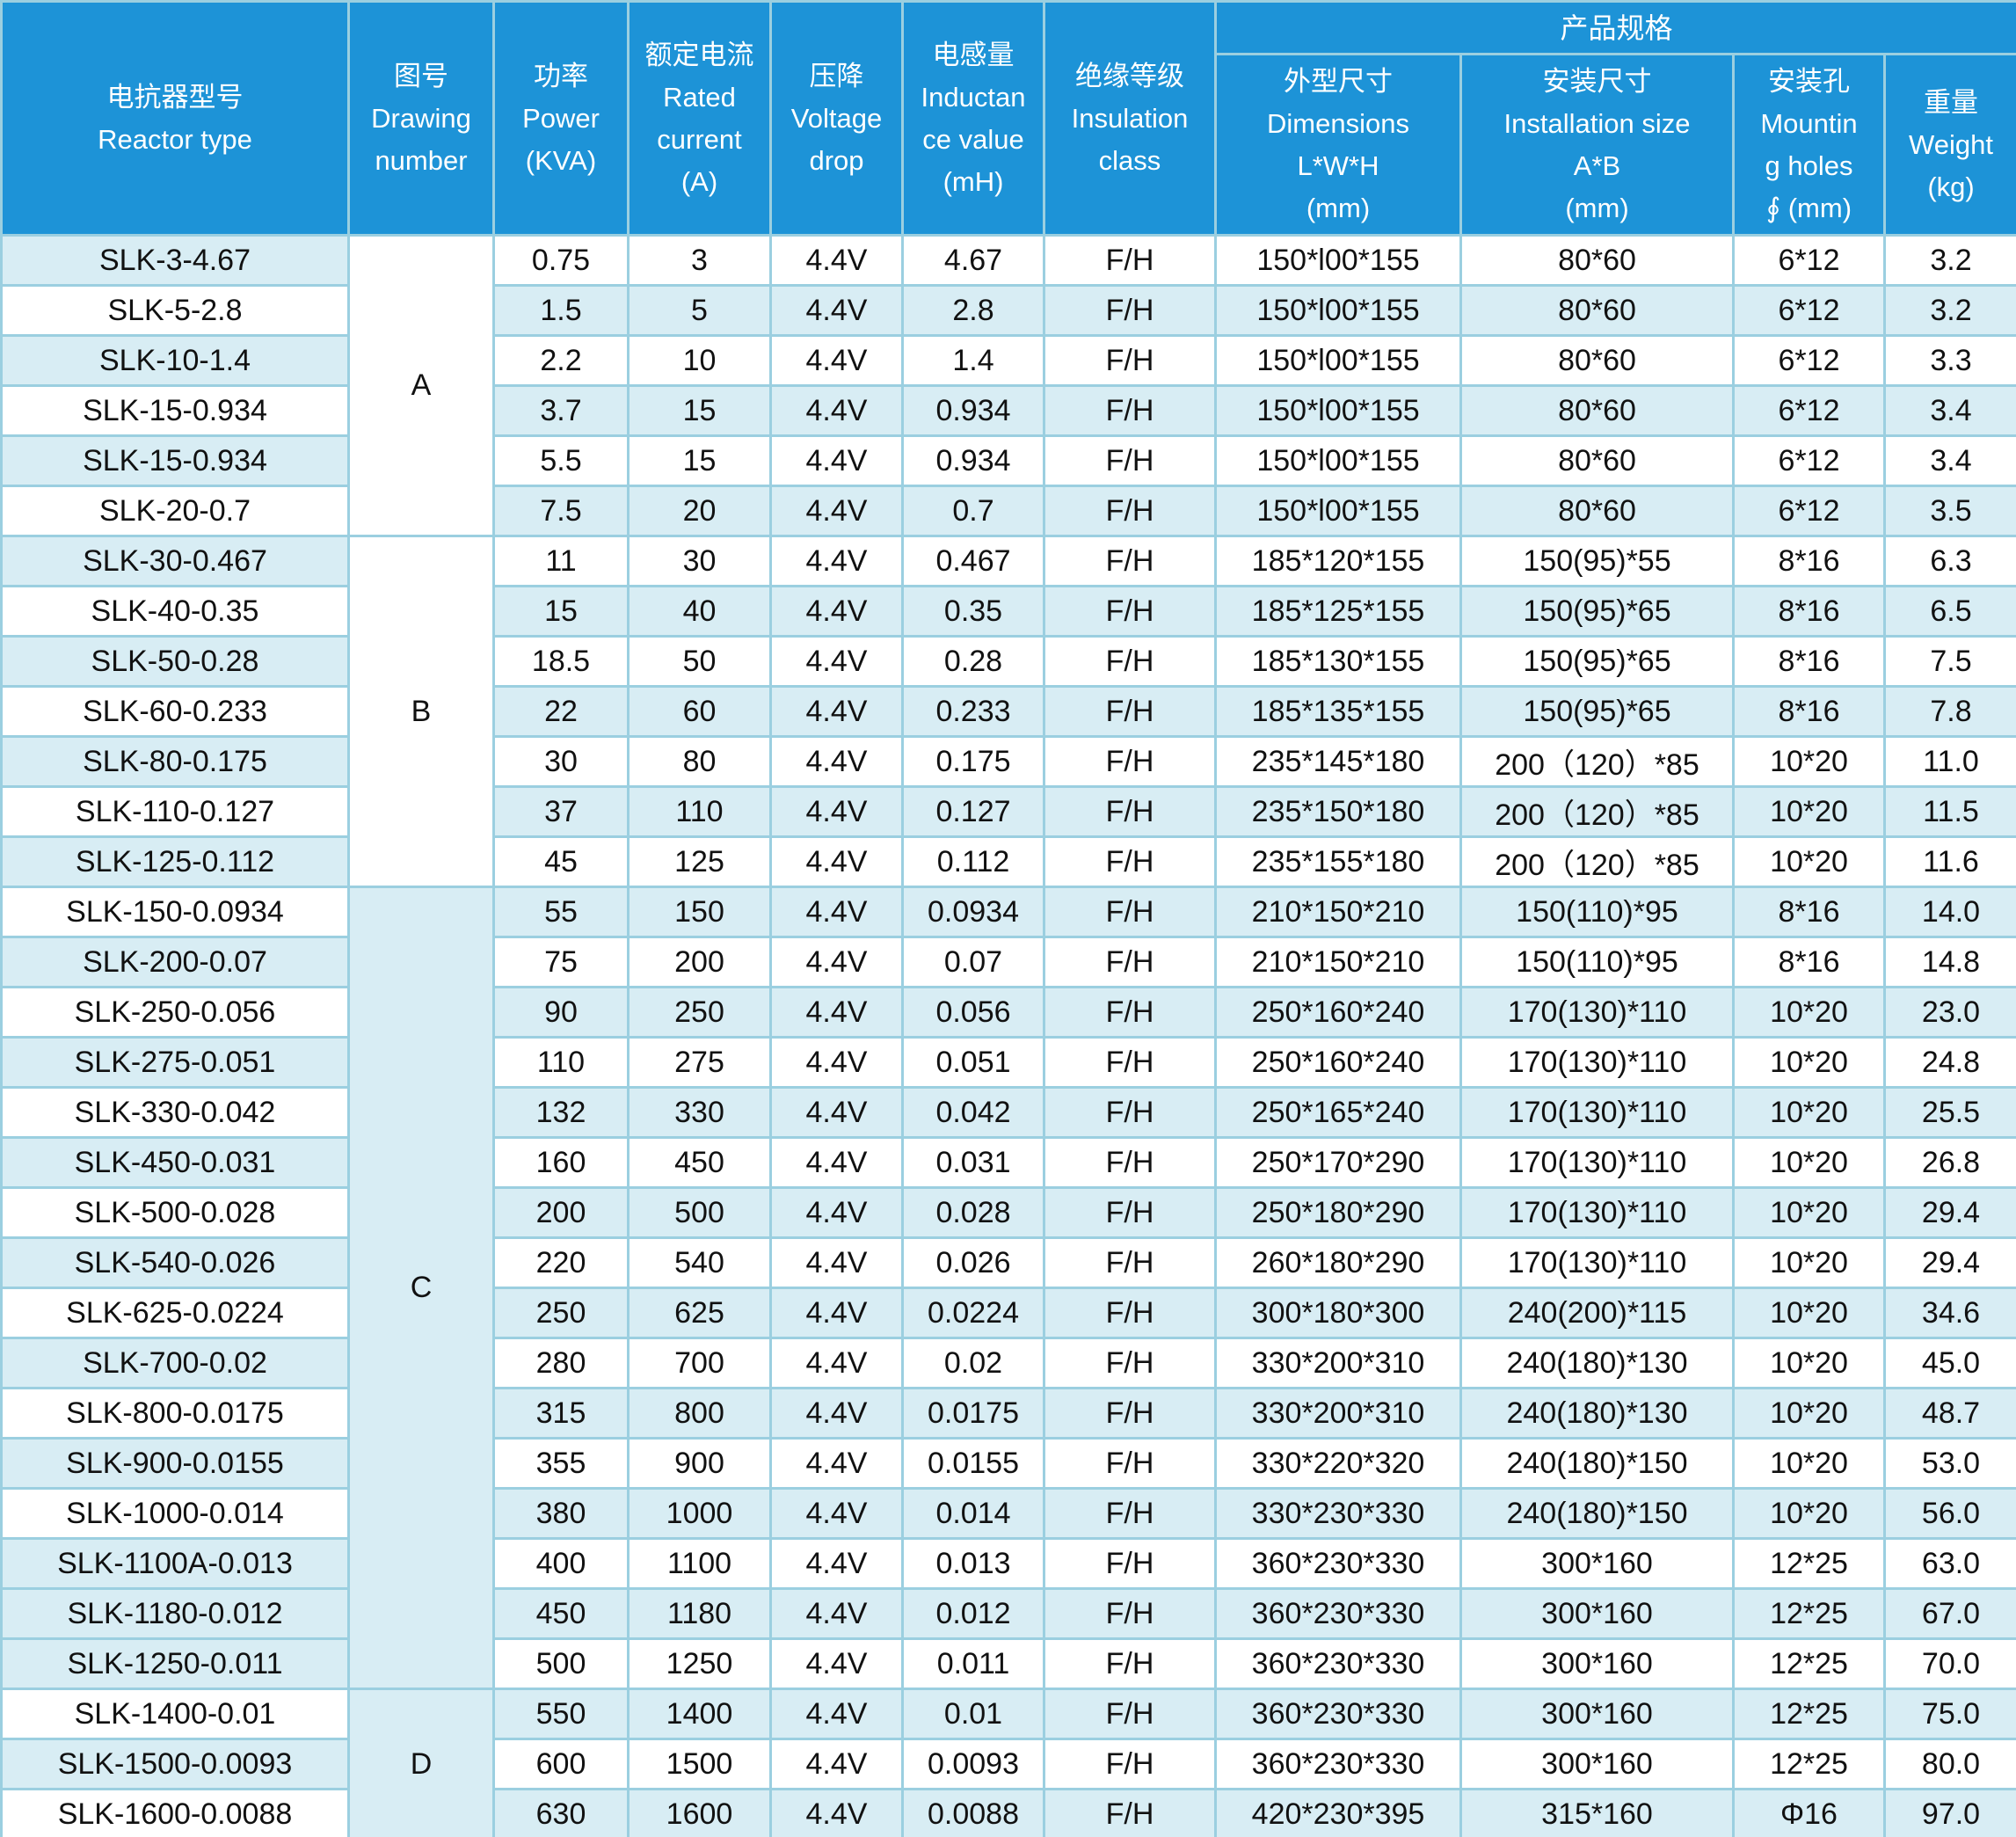 Image resolution: width=2016 pixels, height=1837 pixels. I want to click on cell-current: 250, so click(699, 1013).